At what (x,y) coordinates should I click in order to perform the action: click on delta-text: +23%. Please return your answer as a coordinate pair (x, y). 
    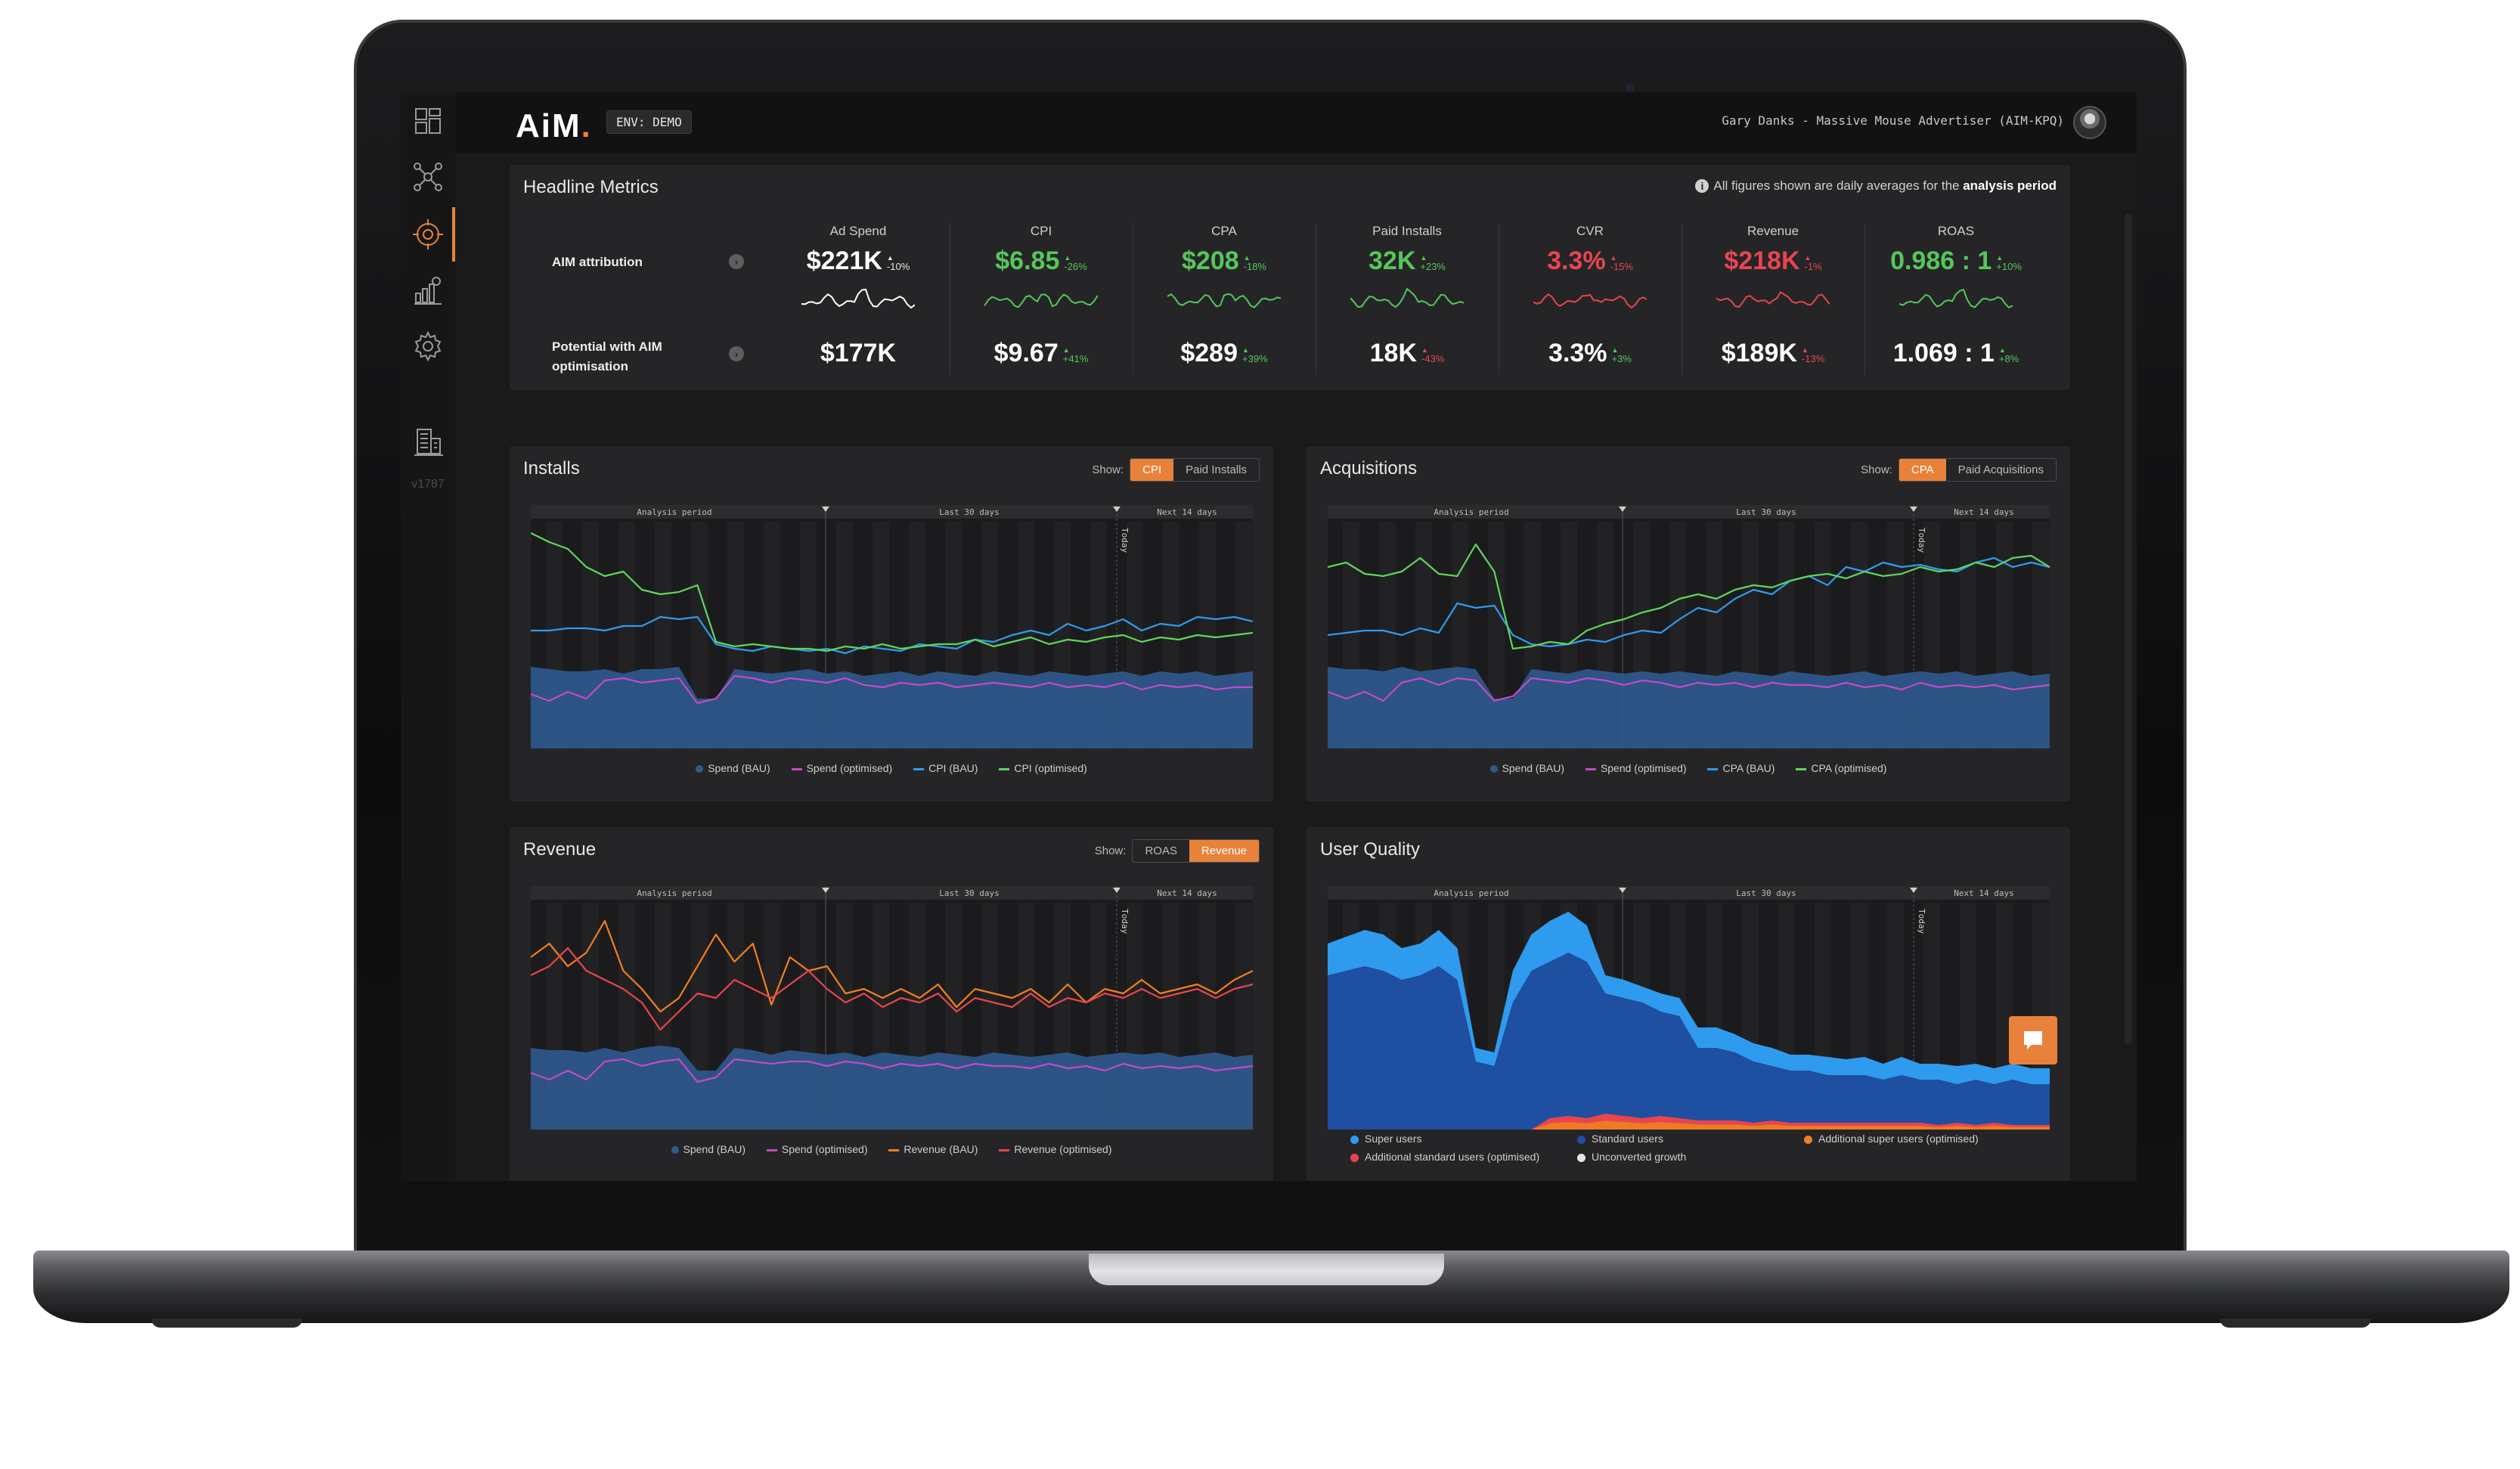
    Looking at the image, I should click on (1433, 267).